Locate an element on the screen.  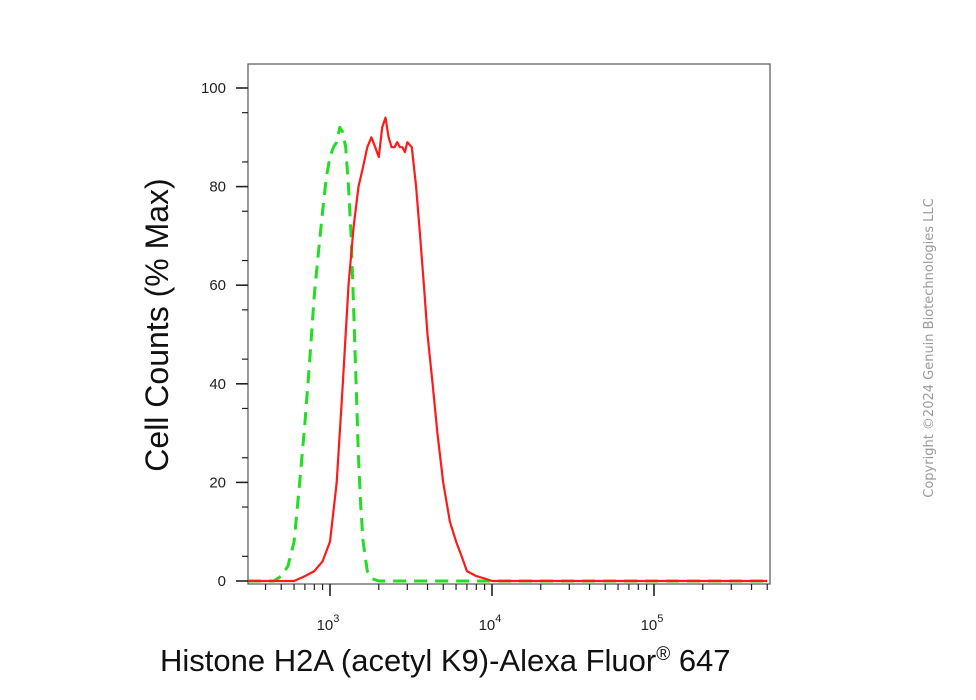
y-tick-label: 40 is located at coordinates (217, 384).